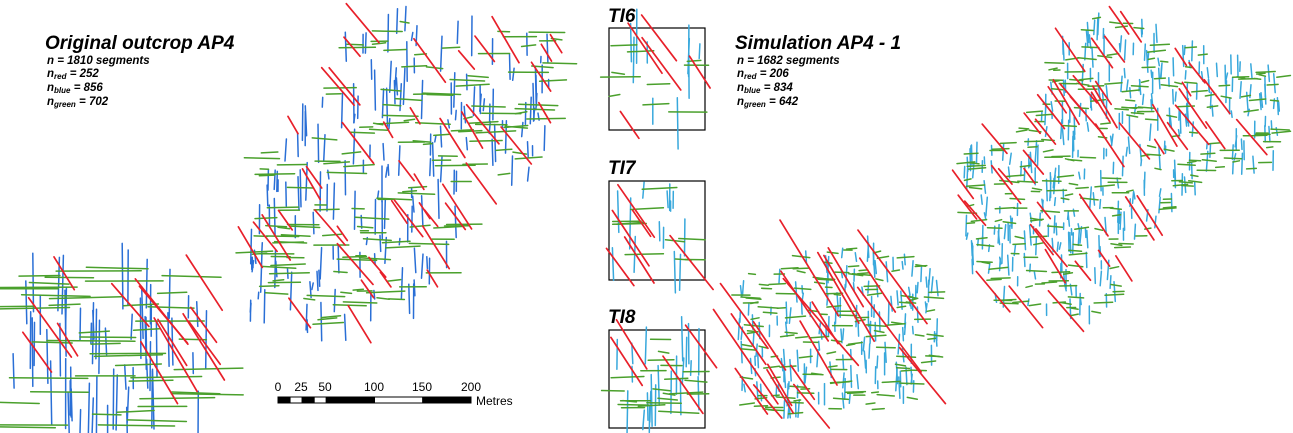 The height and width of the screenshot is (433, 1293). What do you see at coordinates (422, 387) in the screenshot?
I see `scale-tick-label: 150` at bounding box center [422, 387].